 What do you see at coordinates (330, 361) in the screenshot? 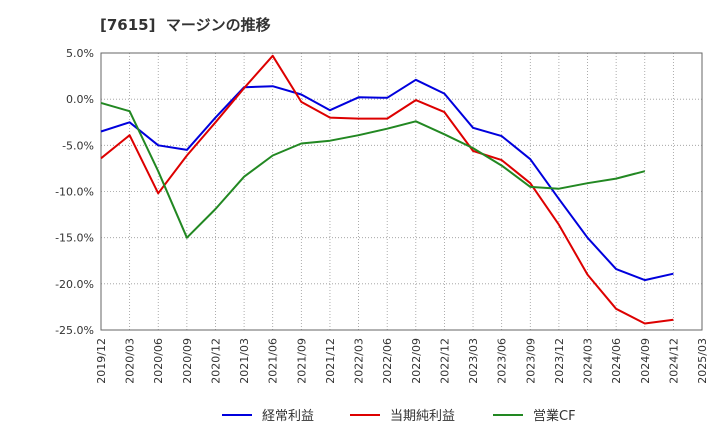
I see `x-tick-label: 2021/12` at bounding box center [330, 361].